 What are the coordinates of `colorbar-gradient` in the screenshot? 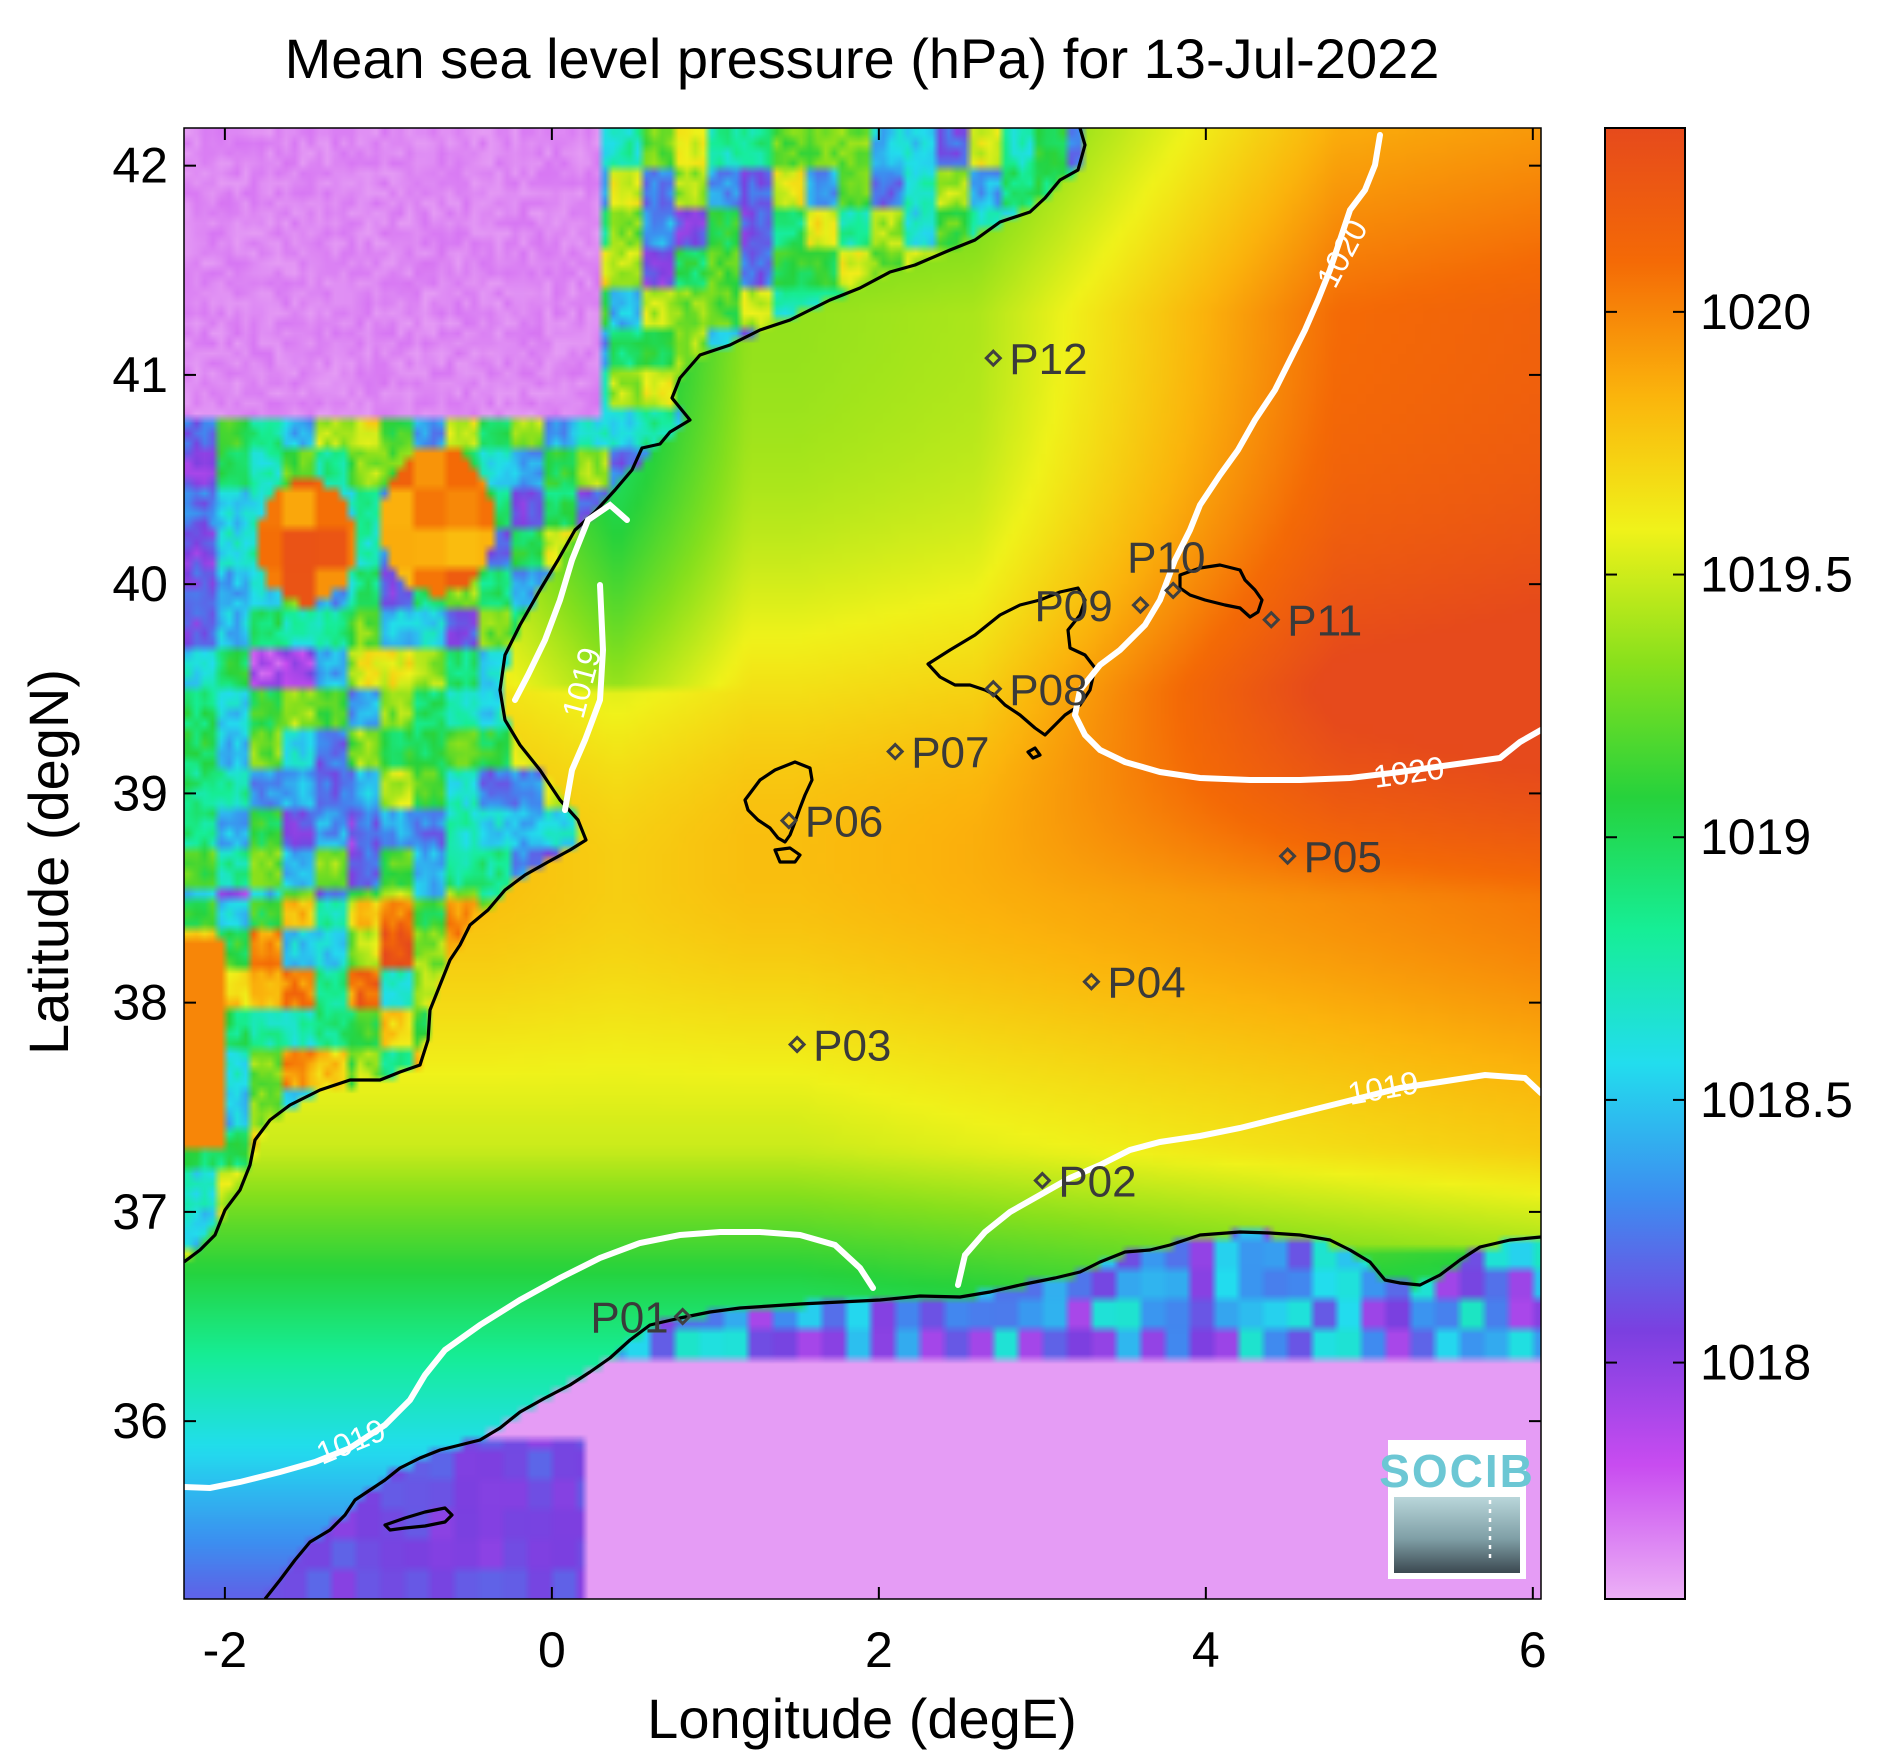 It's located at (1645, 863).